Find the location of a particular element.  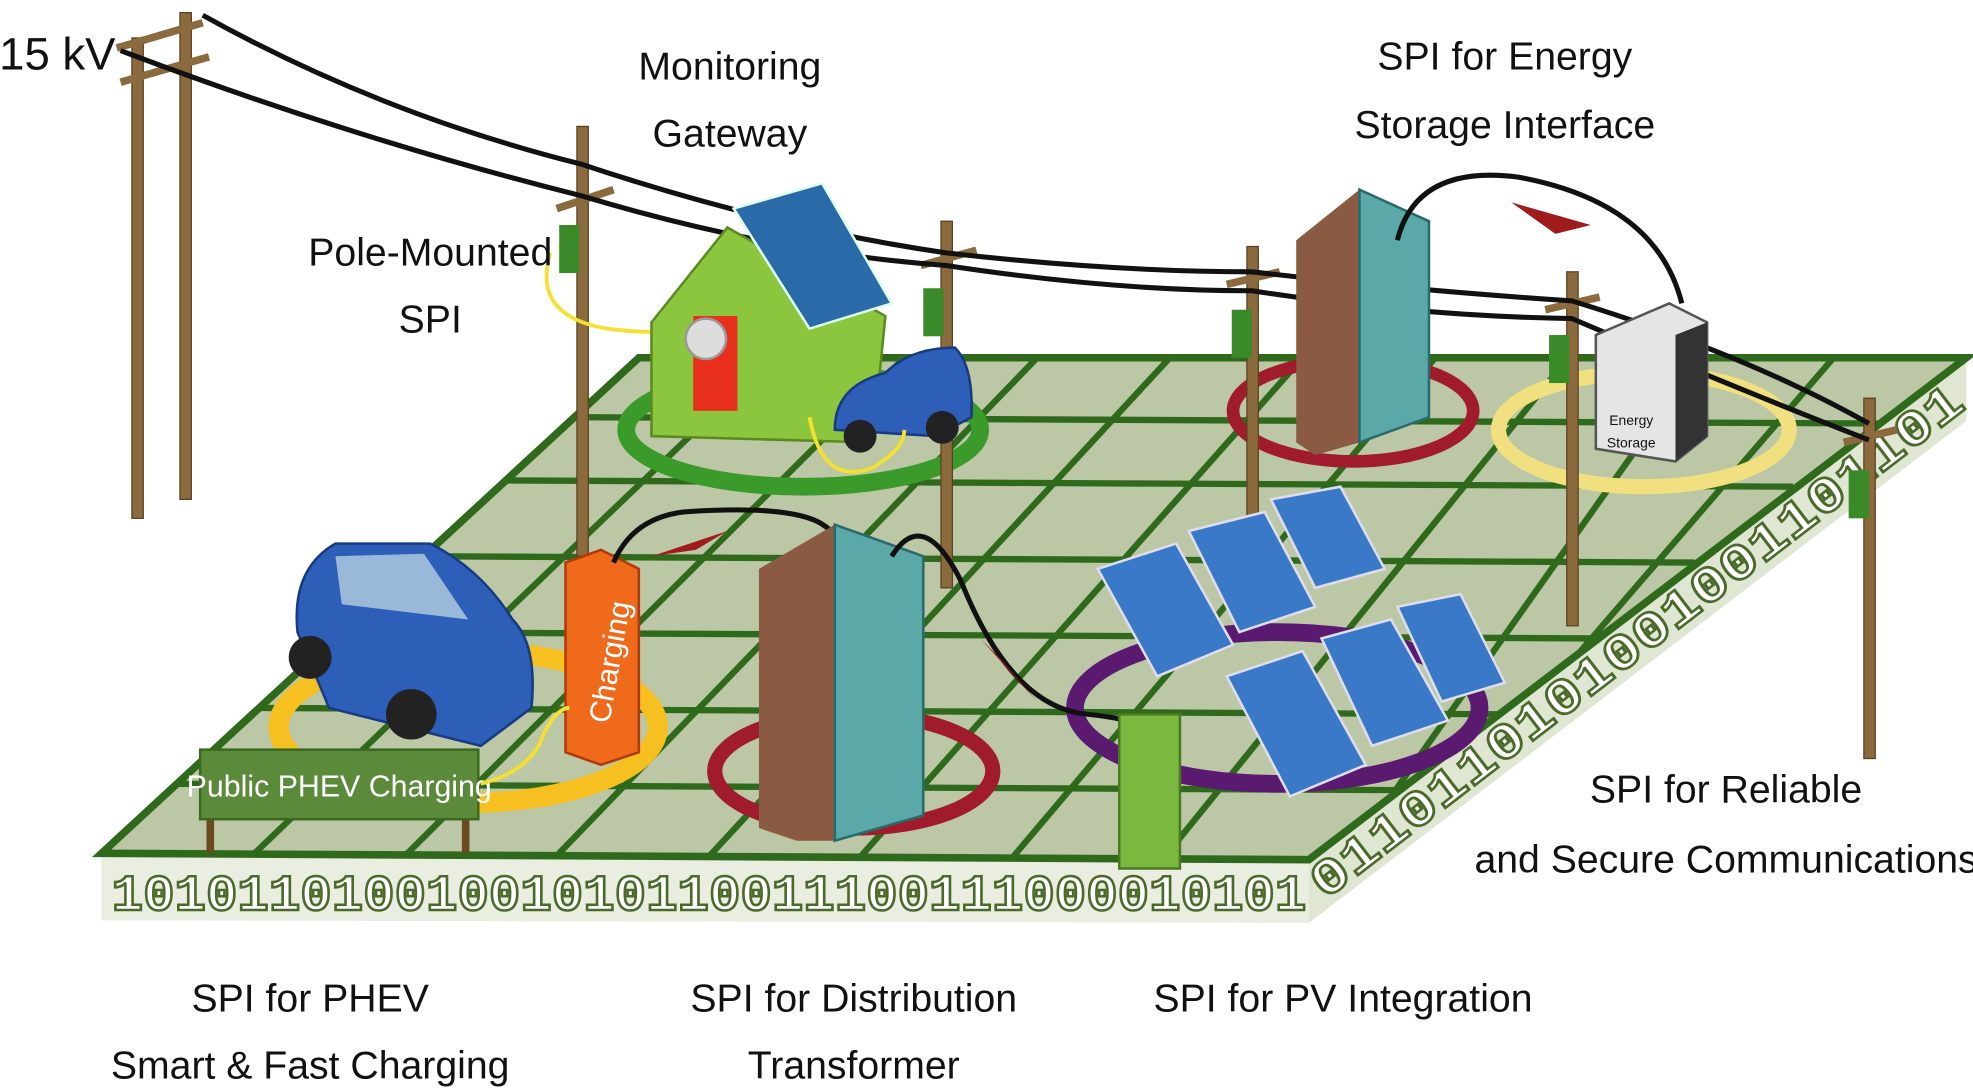

label: SPI for Reliable is located at coordinates (1726, 790).